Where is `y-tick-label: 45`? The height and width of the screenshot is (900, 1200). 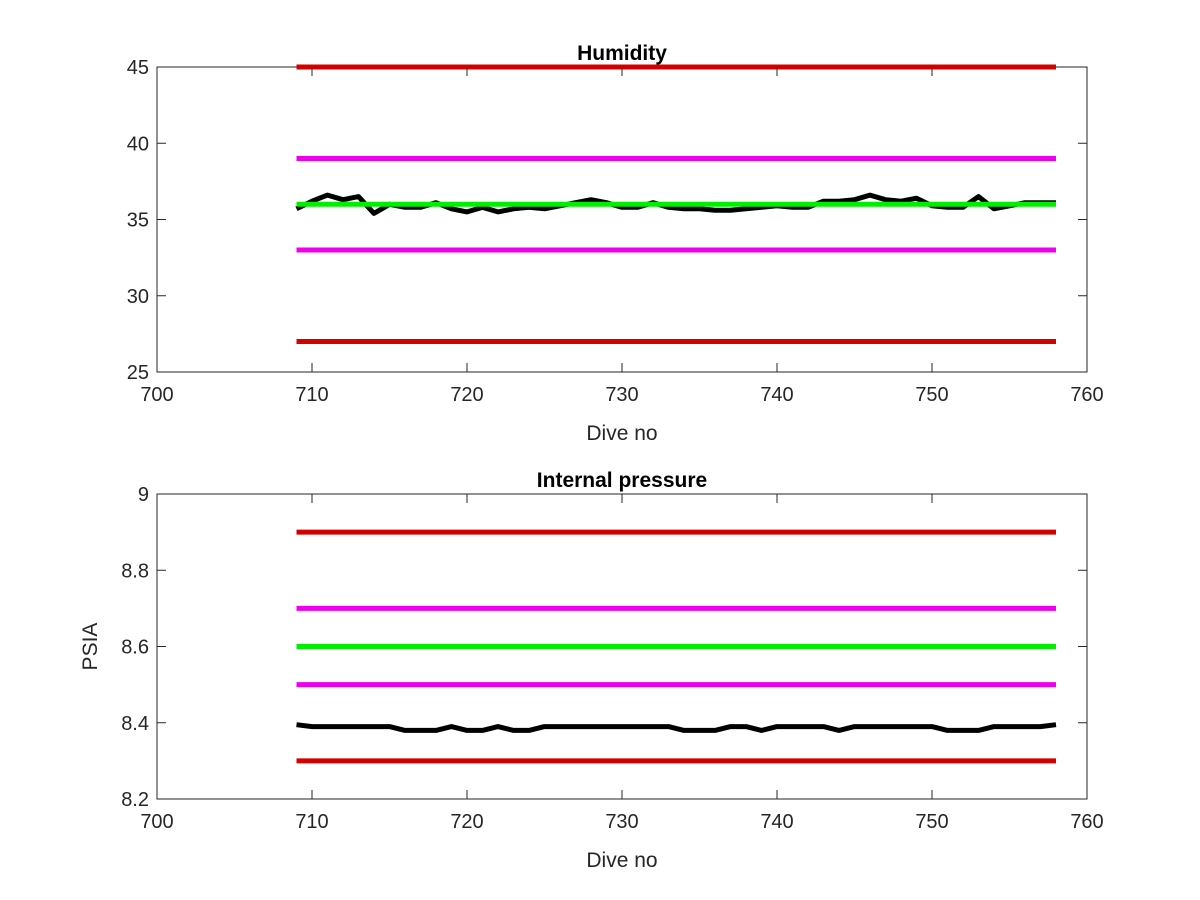
y-tick-label: 45 is located at coordinates (138, 68).